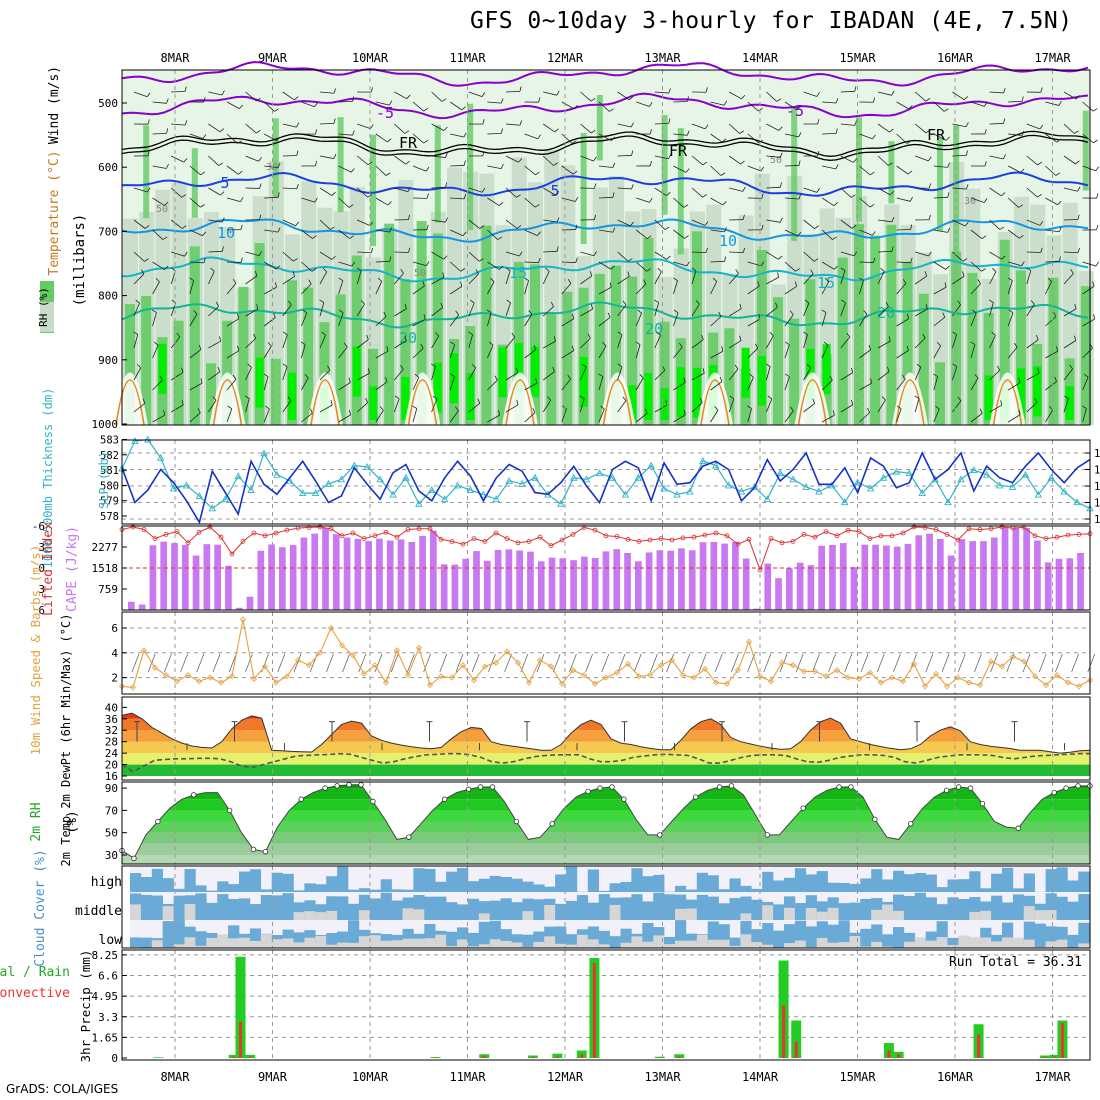  Describe the element at coordinates (606, 716) in the screenshot. I see `temp-color-band` at that location.